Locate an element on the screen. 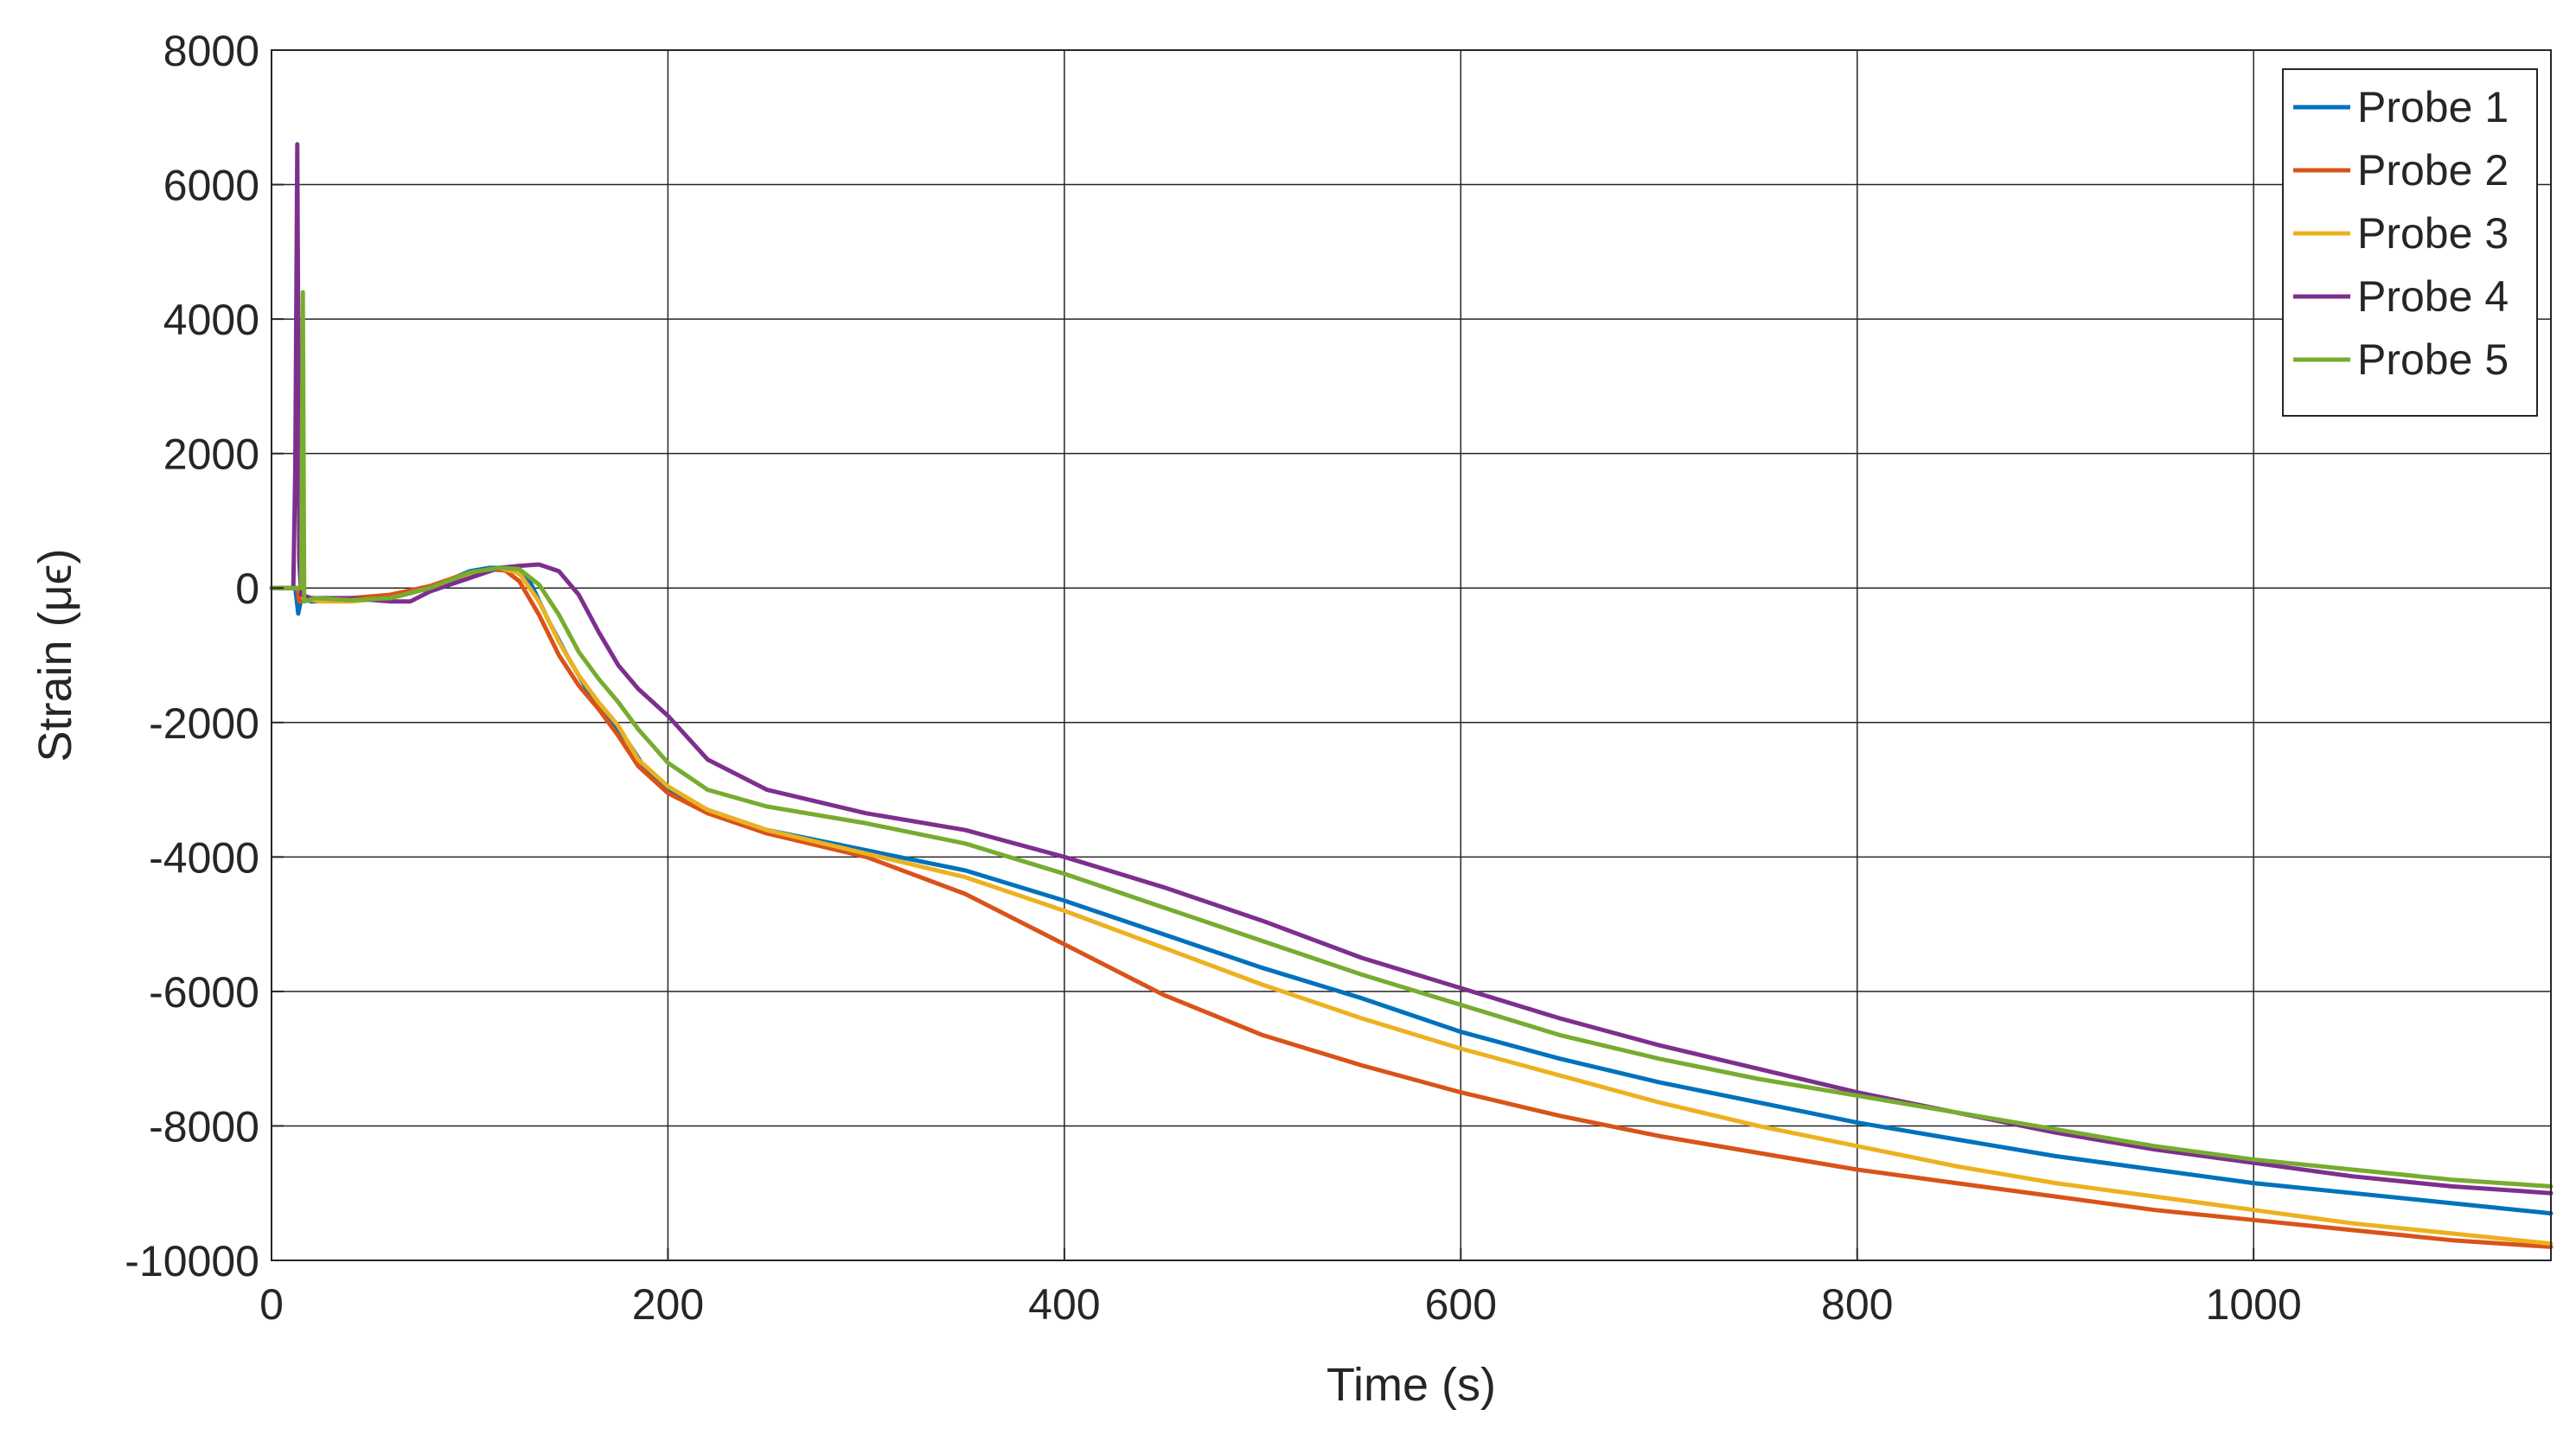 Image resolution: width=2576 pixels, height=1435 pixels. y-tick-label: 4000 is located at coordinates (211, 320).